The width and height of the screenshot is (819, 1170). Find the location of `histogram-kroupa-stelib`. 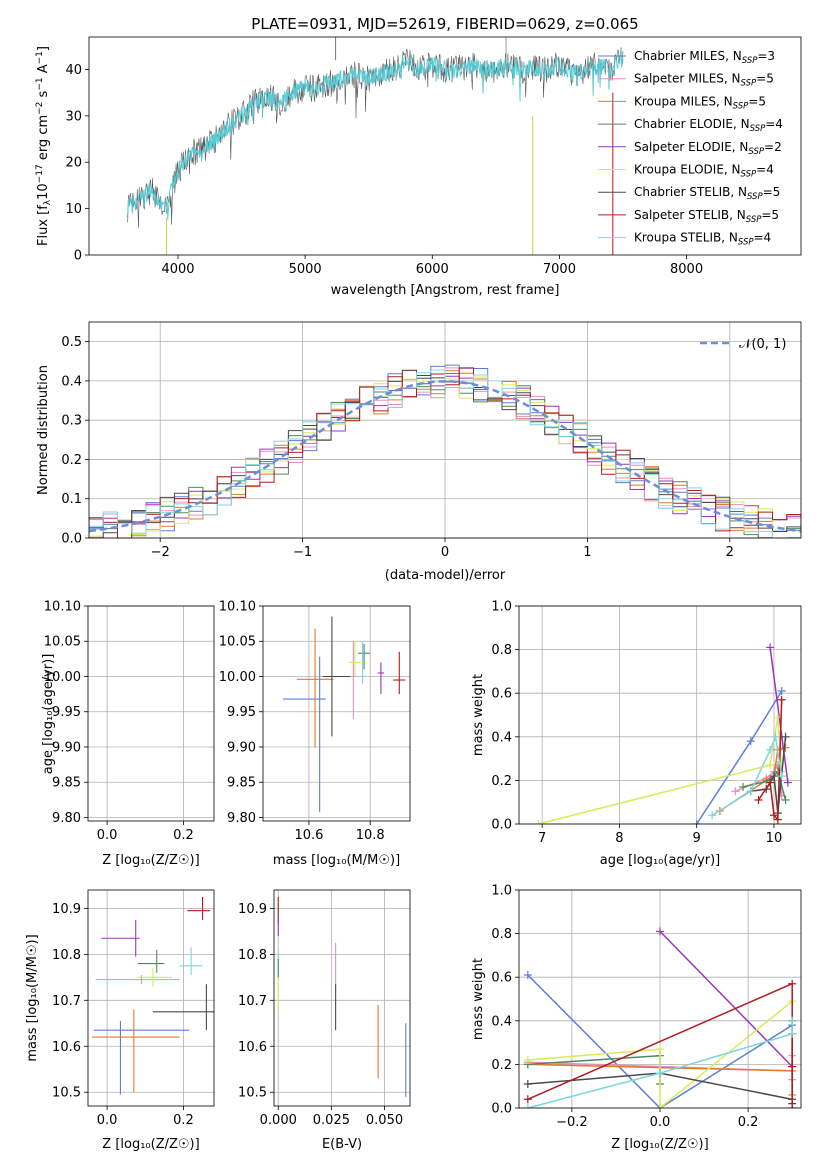

histogram-kroupa-stelib is located at coordinates (445, 453).